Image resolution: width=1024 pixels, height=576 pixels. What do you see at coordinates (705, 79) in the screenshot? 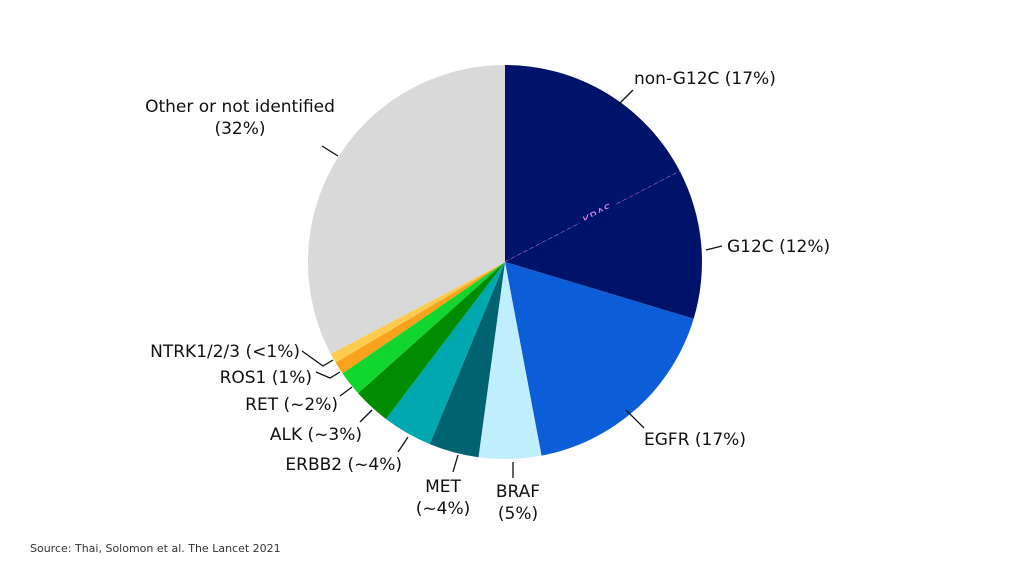
I see `slice-label: non-G12C (17%)` at bounding box center [705, 79].